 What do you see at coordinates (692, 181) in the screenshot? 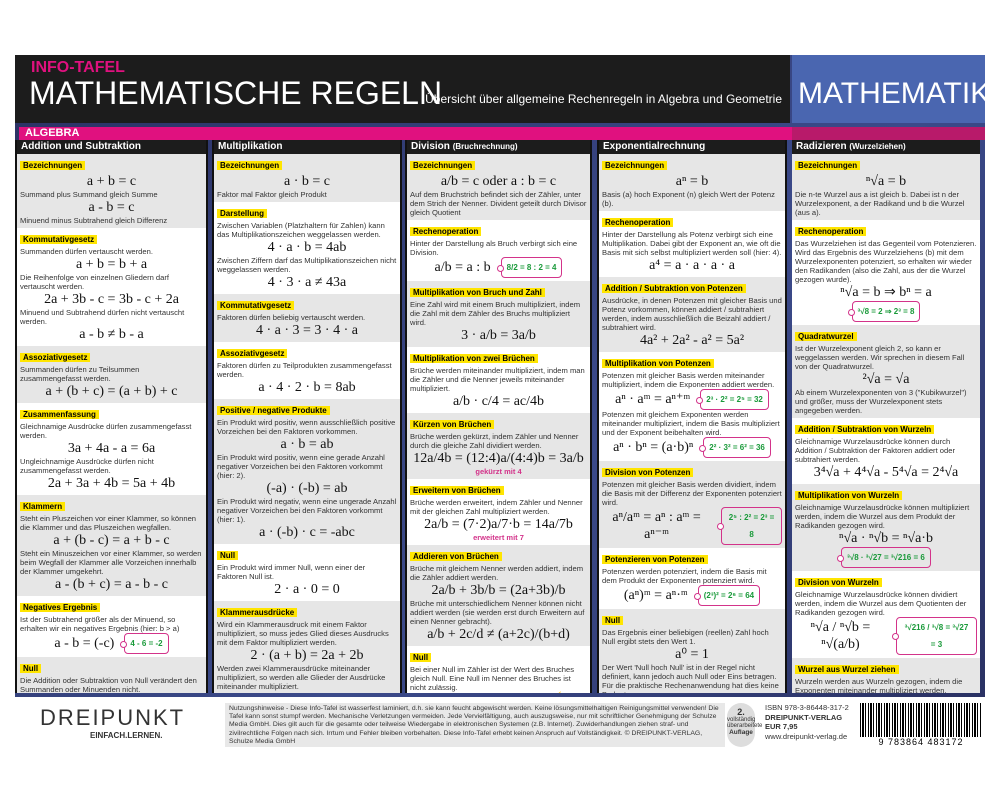
I see `formula-row: aⁿ = b` at bounding box center [692, 181].